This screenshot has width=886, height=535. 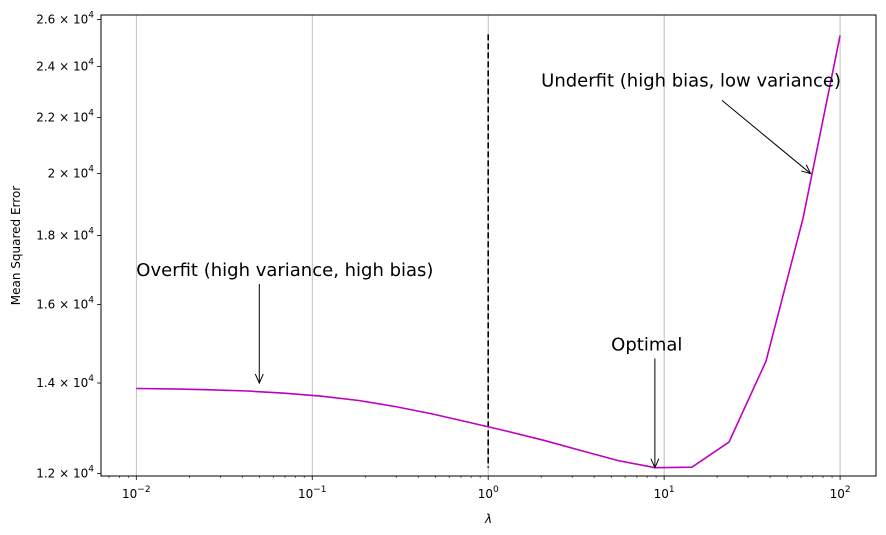 What do you see at coordinates (71, 173) in the screenshot?
I see `y-tick-label: 2 × 104` at bounding box center [71, 173].